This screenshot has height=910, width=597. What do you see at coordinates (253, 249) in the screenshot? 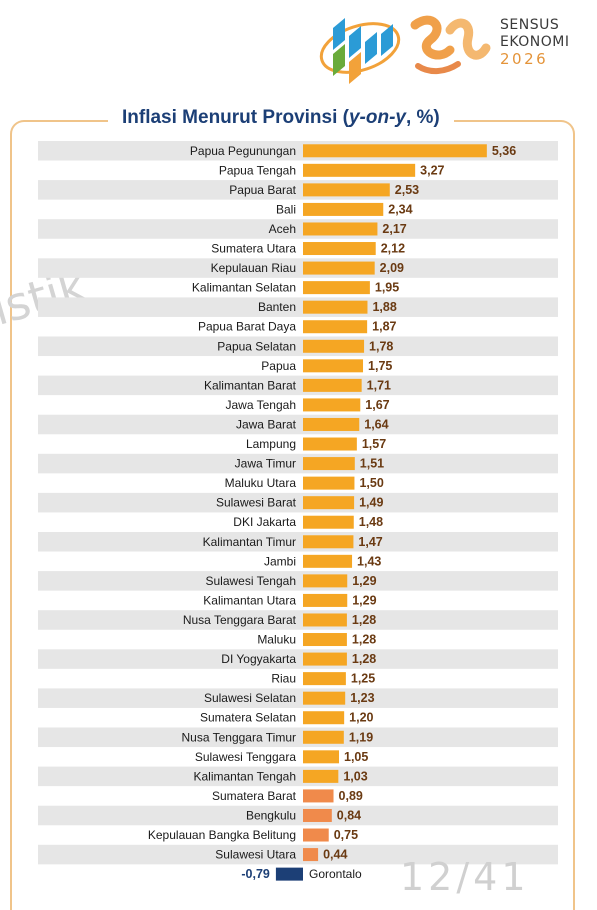
I see `category-label: Sumatera Utara` at bounding box center [253, 249].